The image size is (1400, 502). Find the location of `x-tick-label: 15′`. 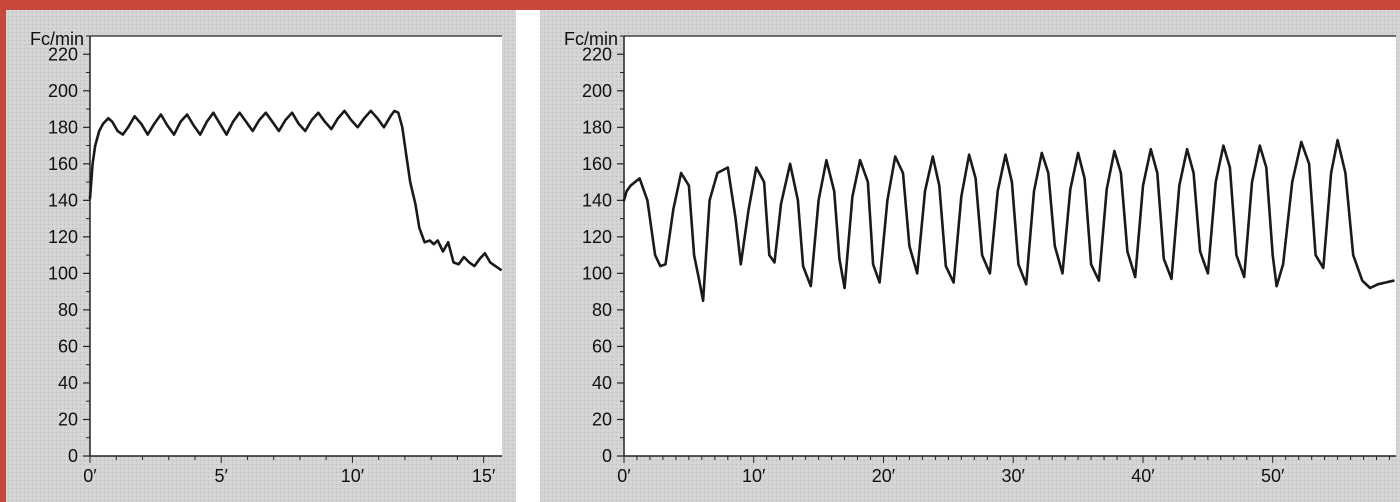

x-tick-label: 15′ is located at coordinates (484, 476).